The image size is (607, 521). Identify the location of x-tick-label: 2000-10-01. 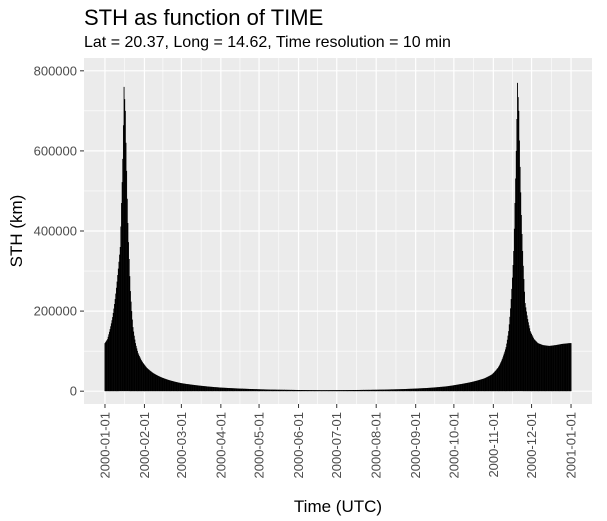
(453, 445).